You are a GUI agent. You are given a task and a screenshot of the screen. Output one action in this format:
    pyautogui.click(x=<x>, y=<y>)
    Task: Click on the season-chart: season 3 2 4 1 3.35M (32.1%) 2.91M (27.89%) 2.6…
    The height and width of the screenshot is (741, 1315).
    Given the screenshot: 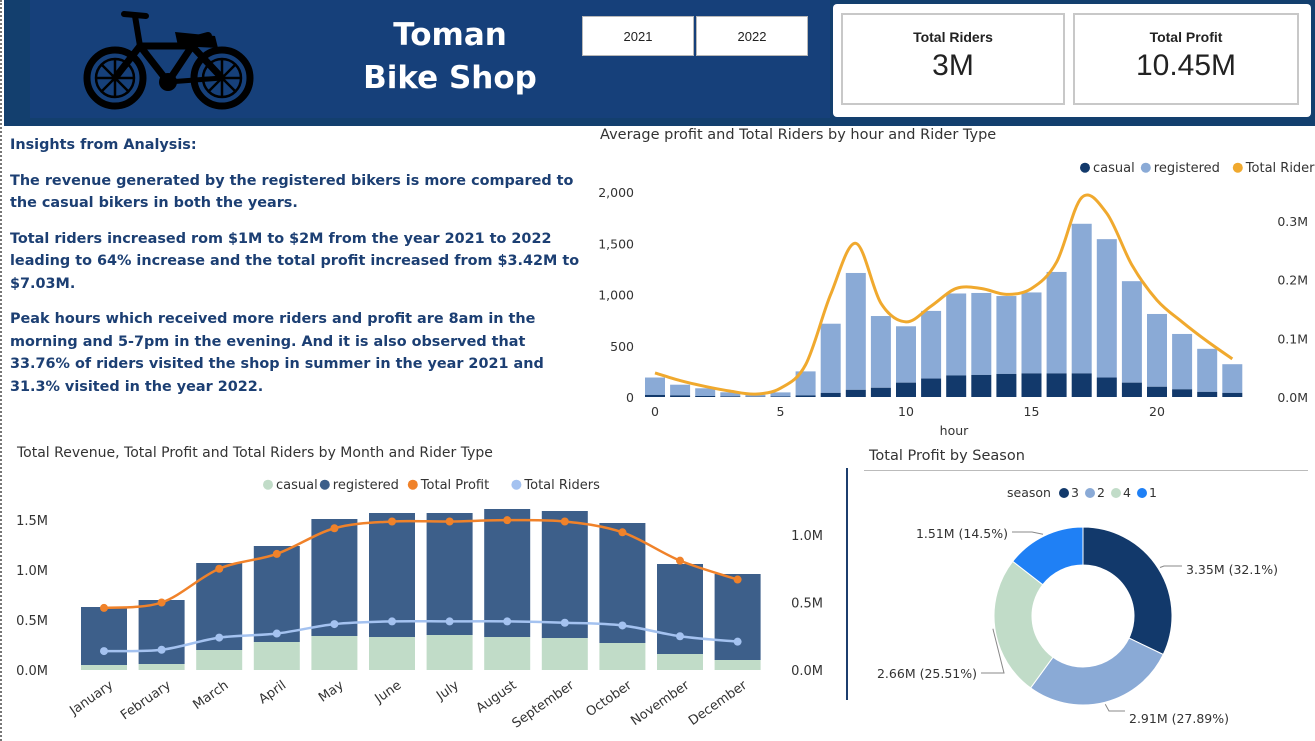 What is the action you would take?
    pyautogui.click(x=1077, y=605)
    